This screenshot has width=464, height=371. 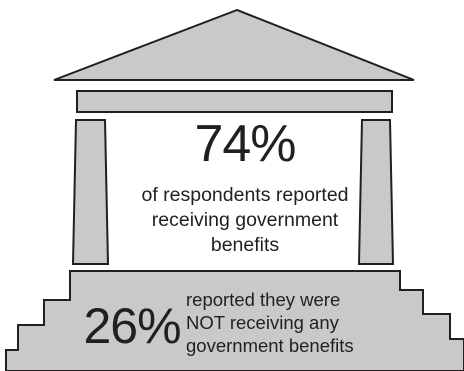 What do you see at coordinates (245, 245) in the screenshot?
I see `received-description-line: benefits` at bounding box center [245, 245].